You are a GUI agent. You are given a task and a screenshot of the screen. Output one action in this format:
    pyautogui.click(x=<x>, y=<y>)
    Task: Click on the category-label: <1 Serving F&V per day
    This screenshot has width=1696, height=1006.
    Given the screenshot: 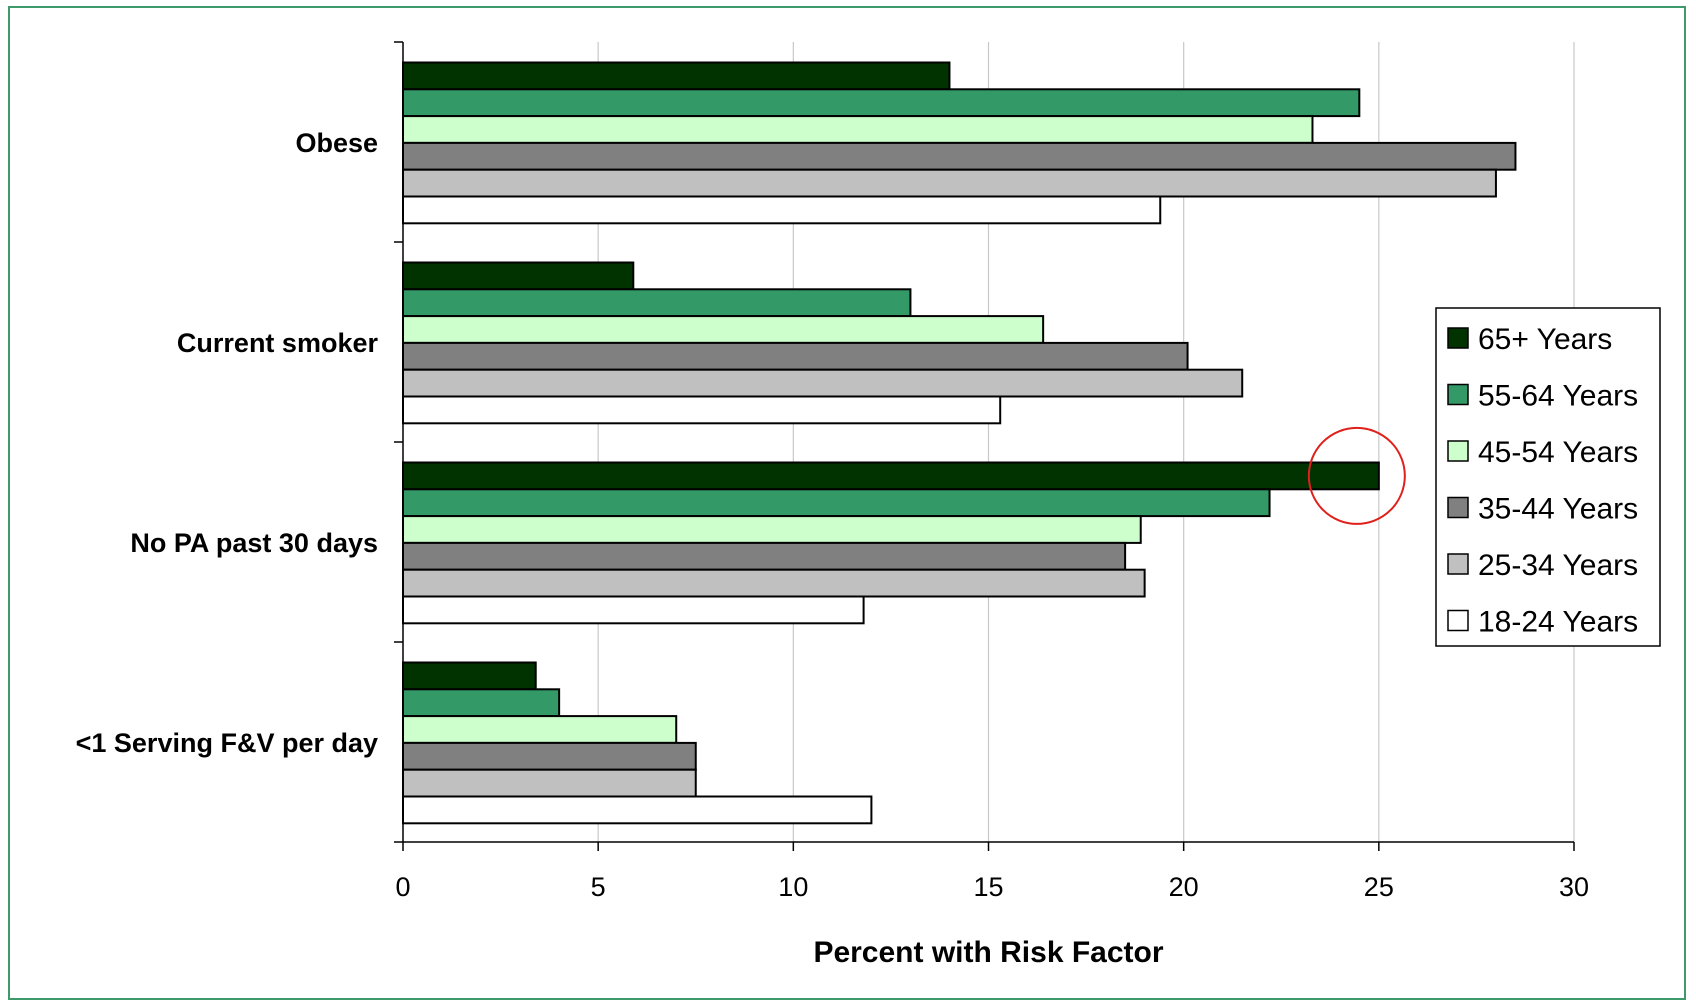 What is the action you would take?
    pyautogui.click(x=227, y=743)
    